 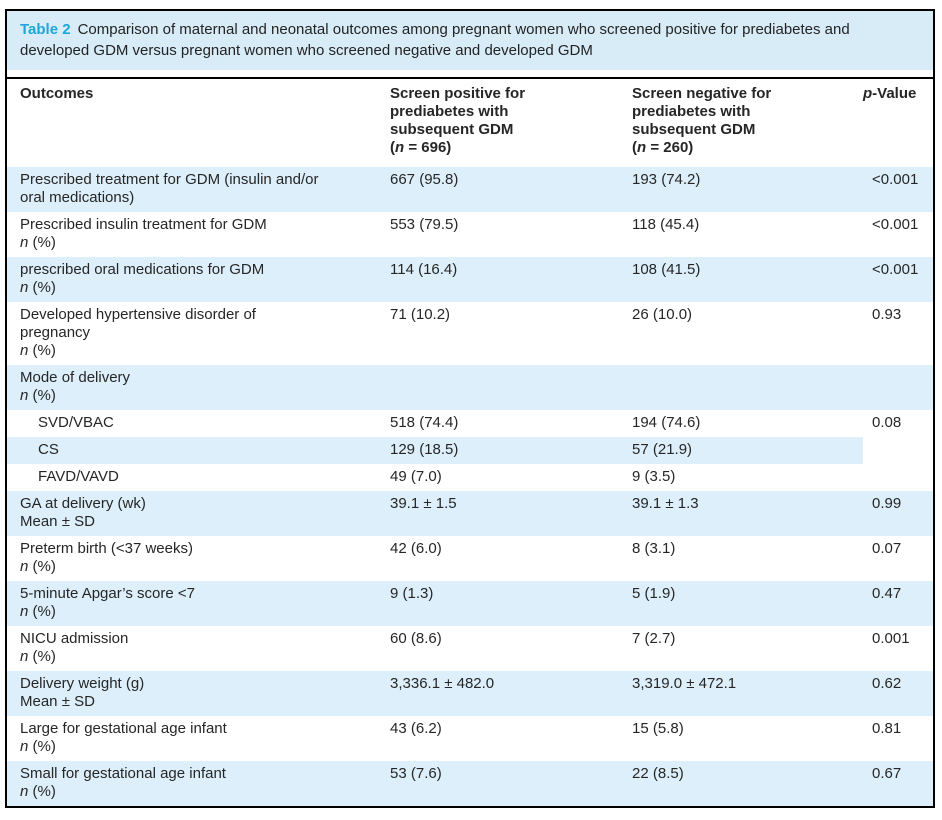 I want to click on value-screen-positive: 43 (6.2), so click(x=416, y=728).